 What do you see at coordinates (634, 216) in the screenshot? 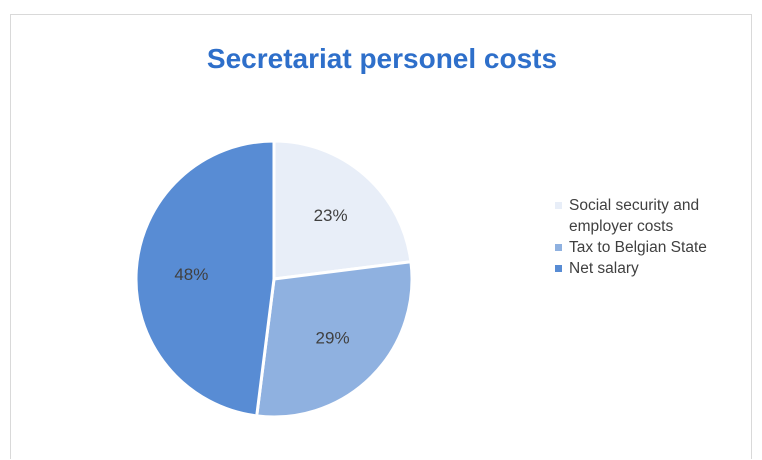
I see `legend-label-1: Social security and employer costs` at bounding box center [634, 216].